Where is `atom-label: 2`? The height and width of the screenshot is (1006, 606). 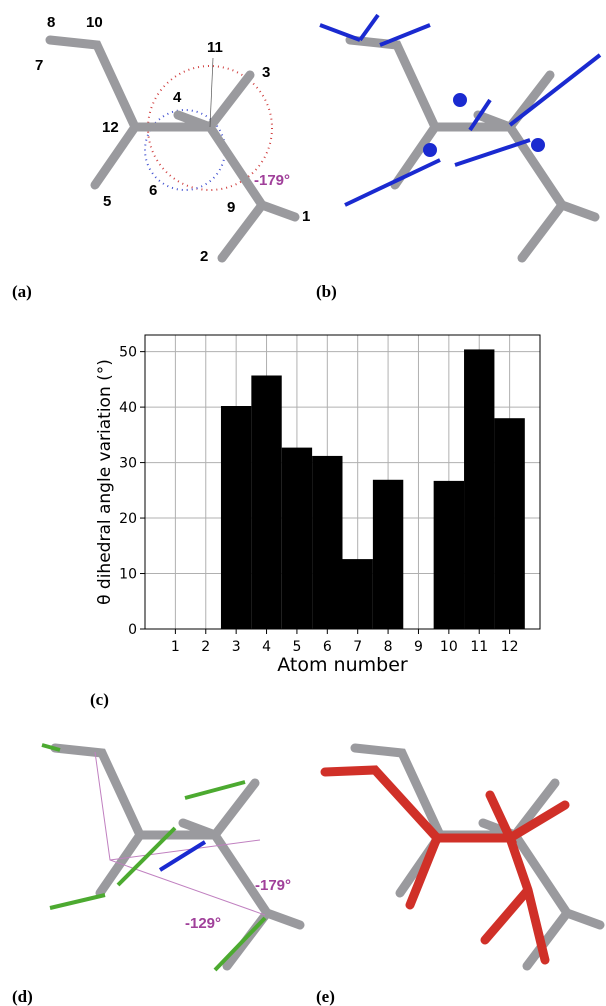
atom-label: 2 is located at coordinates (204, 256).